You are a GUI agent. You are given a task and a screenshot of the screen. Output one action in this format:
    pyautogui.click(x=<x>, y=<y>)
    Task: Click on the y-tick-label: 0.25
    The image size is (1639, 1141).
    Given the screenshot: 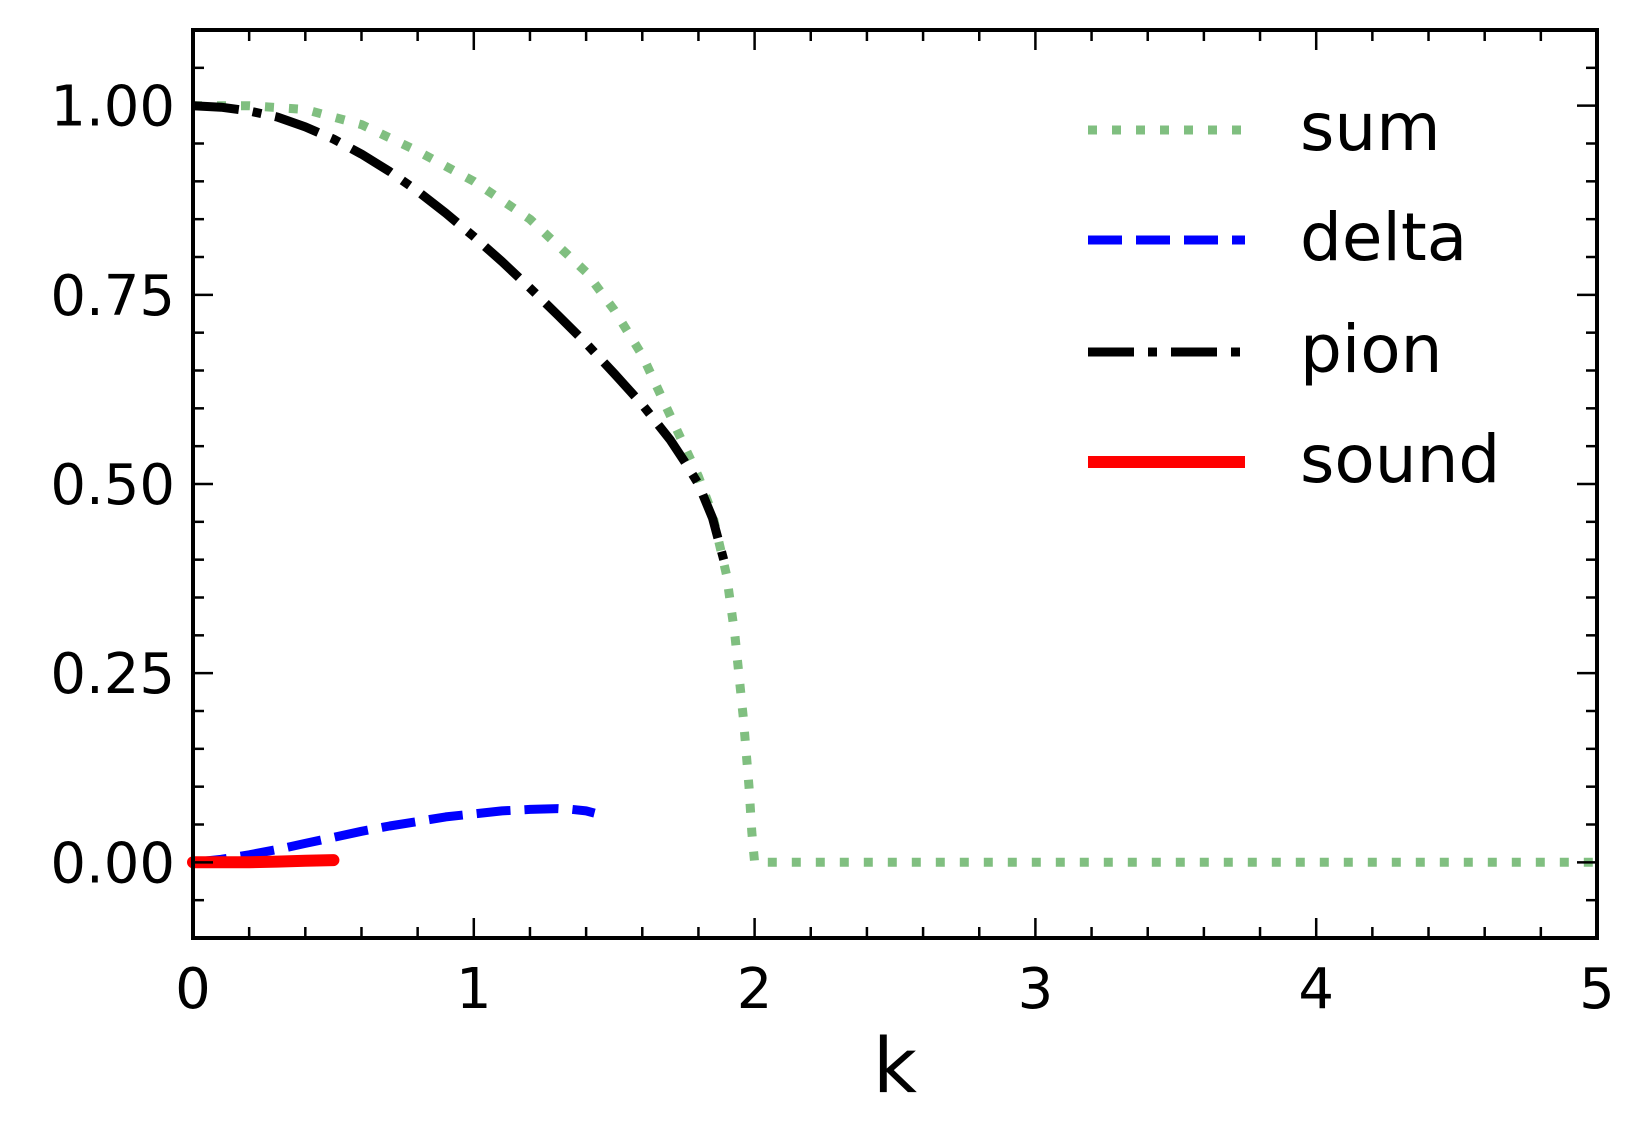 What is the action you would take?
    pyautogui.click(x=112, y=674)
    